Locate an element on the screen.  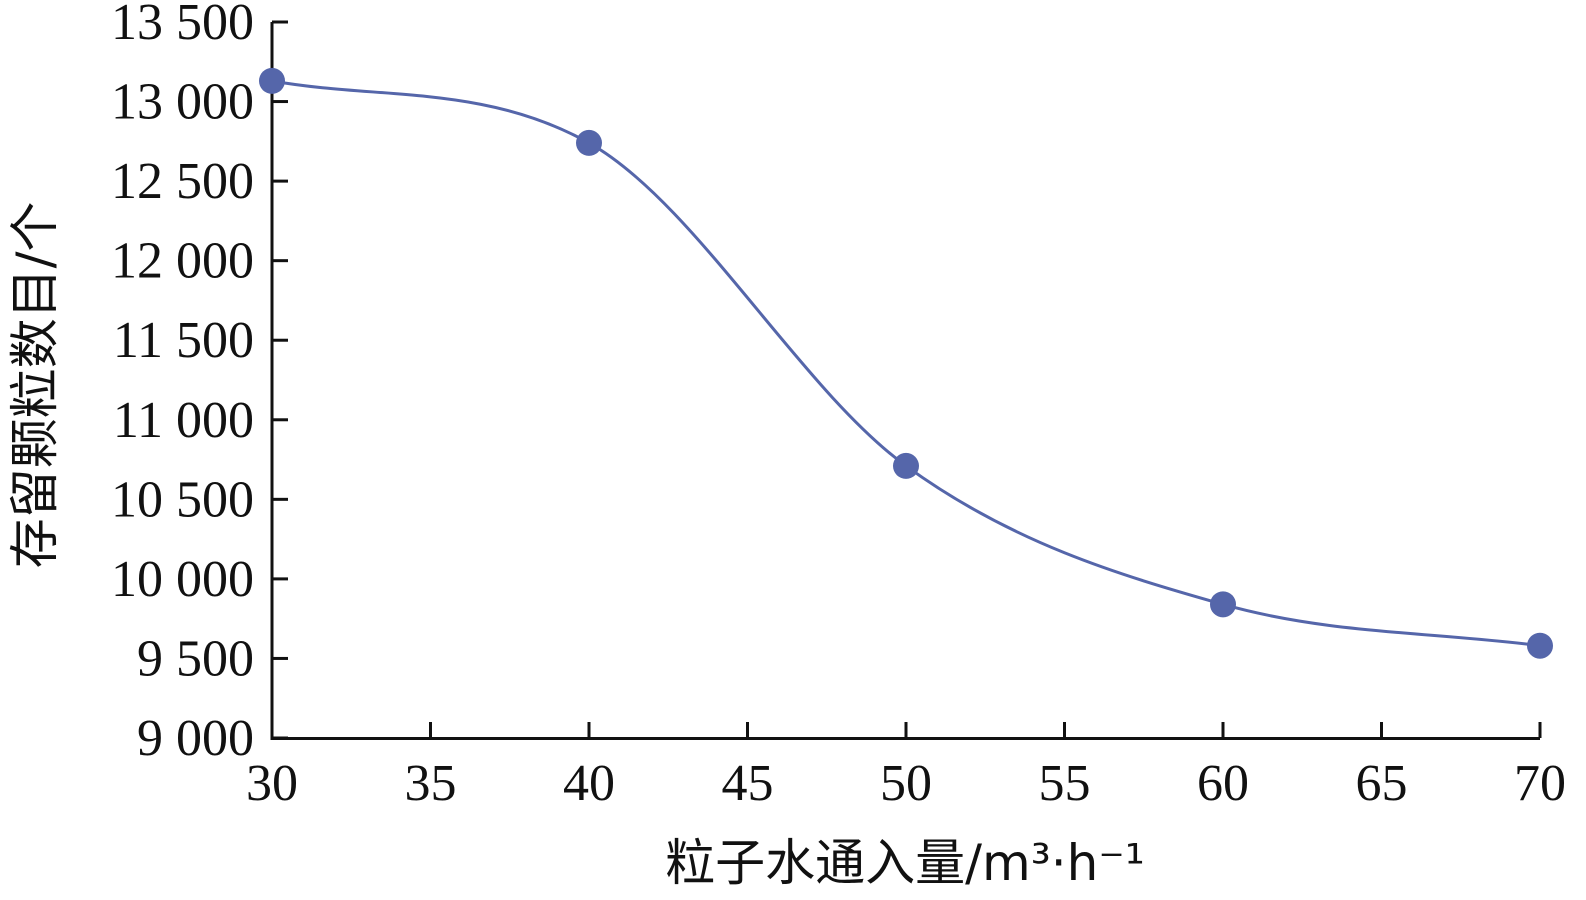
x-tick-label: 60 is located at coordinates (1223, 783).